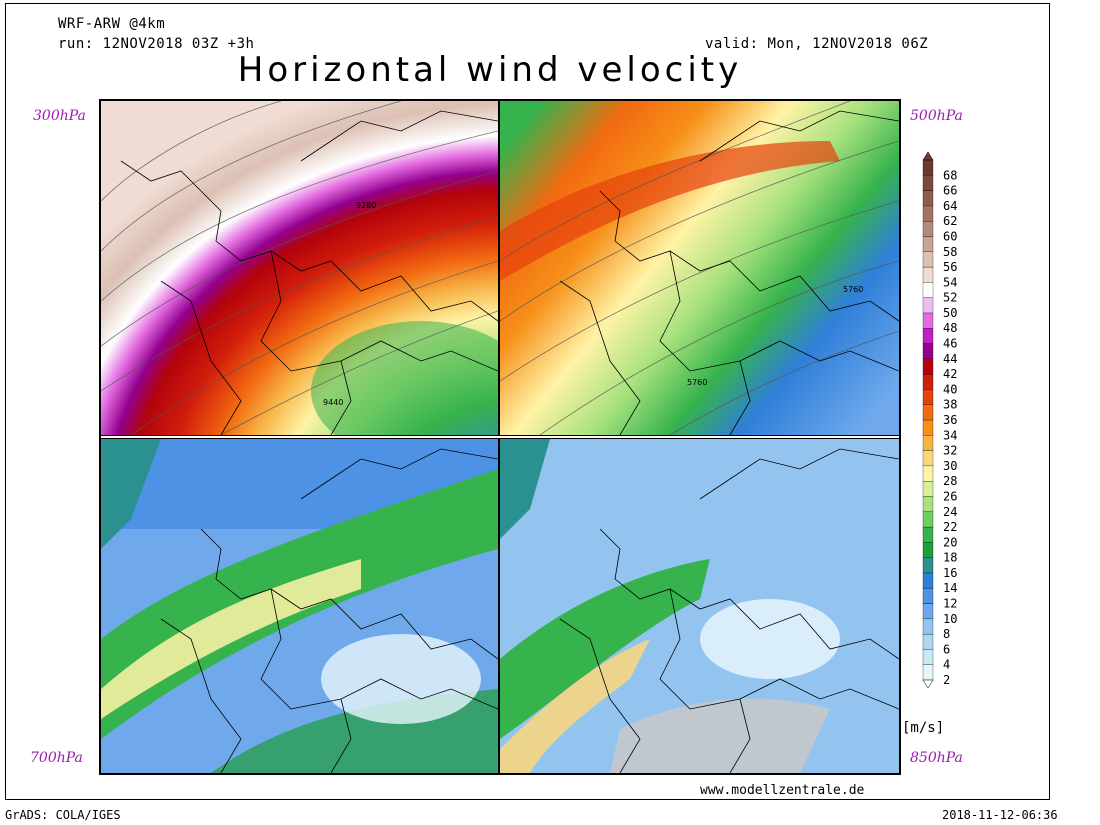 This screenshot has height=825, width=1100. Describe the element at coordinates (697, 382) in the screenshot. I see `contour-label-500-b: 5760` at that location.